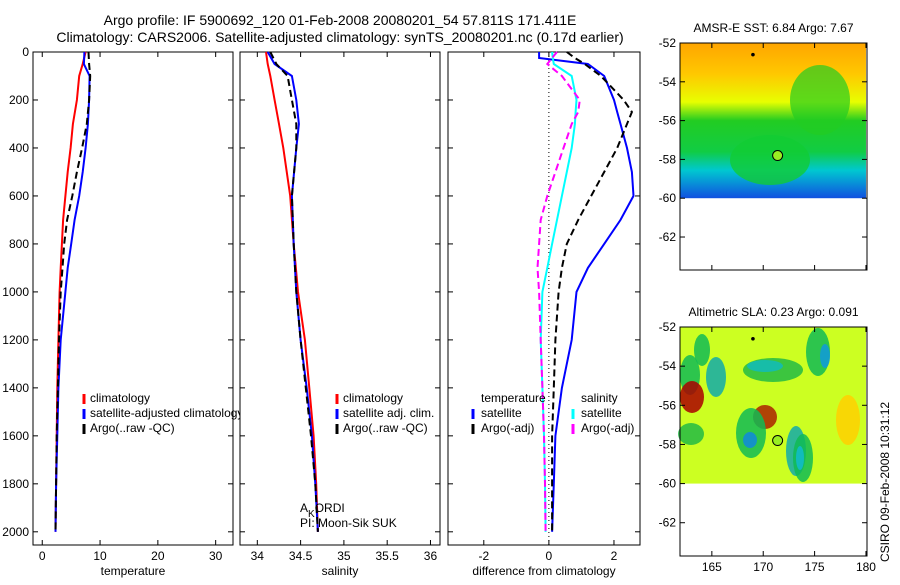  I want to click on y-tick-label: 1800, so click(15, 484).